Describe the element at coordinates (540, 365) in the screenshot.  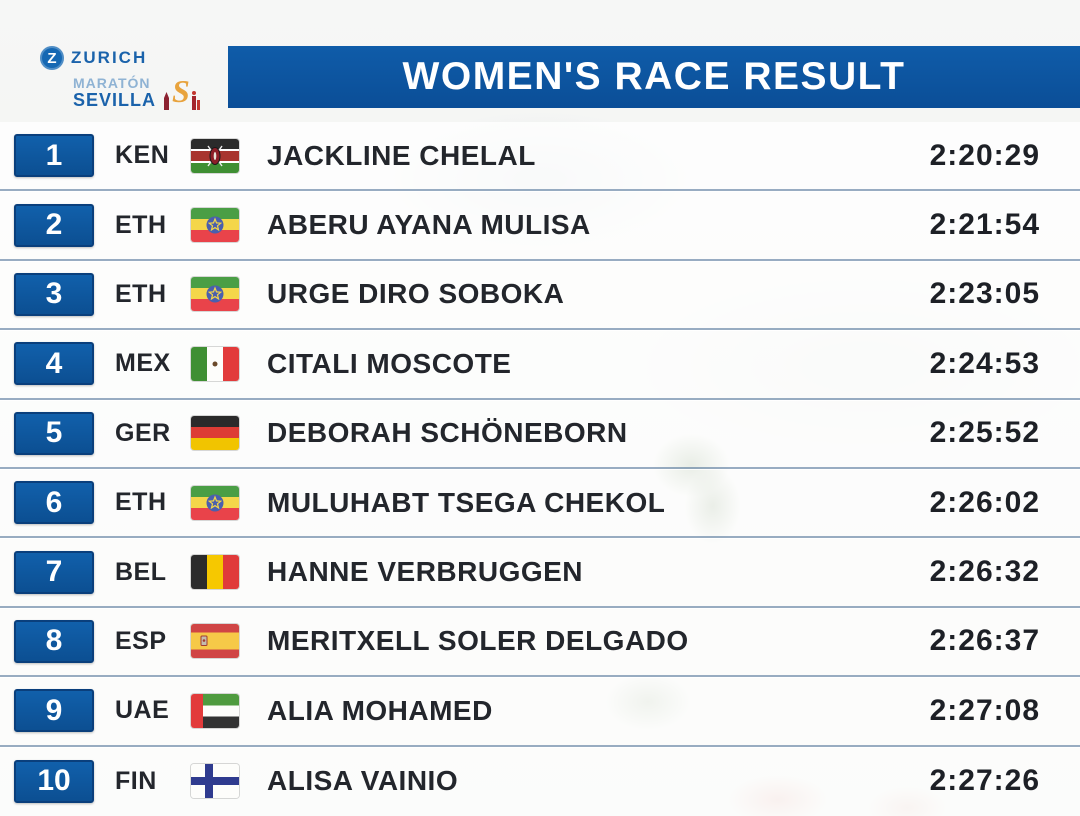
I see `result-row: 4 MEX CITALI MOSCOTE 2:24:53` at that location.